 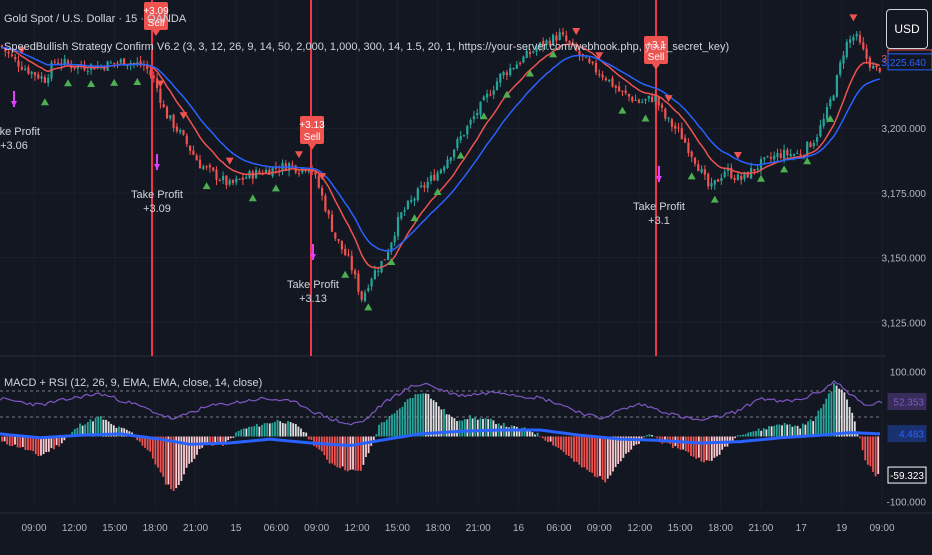 What do you see at coordinates (95, 19) in the screenshot?
I see `symbol-title: Gold Spot / U.S. Dollar · 15 · OANDA` at bounding box center [95, 19].